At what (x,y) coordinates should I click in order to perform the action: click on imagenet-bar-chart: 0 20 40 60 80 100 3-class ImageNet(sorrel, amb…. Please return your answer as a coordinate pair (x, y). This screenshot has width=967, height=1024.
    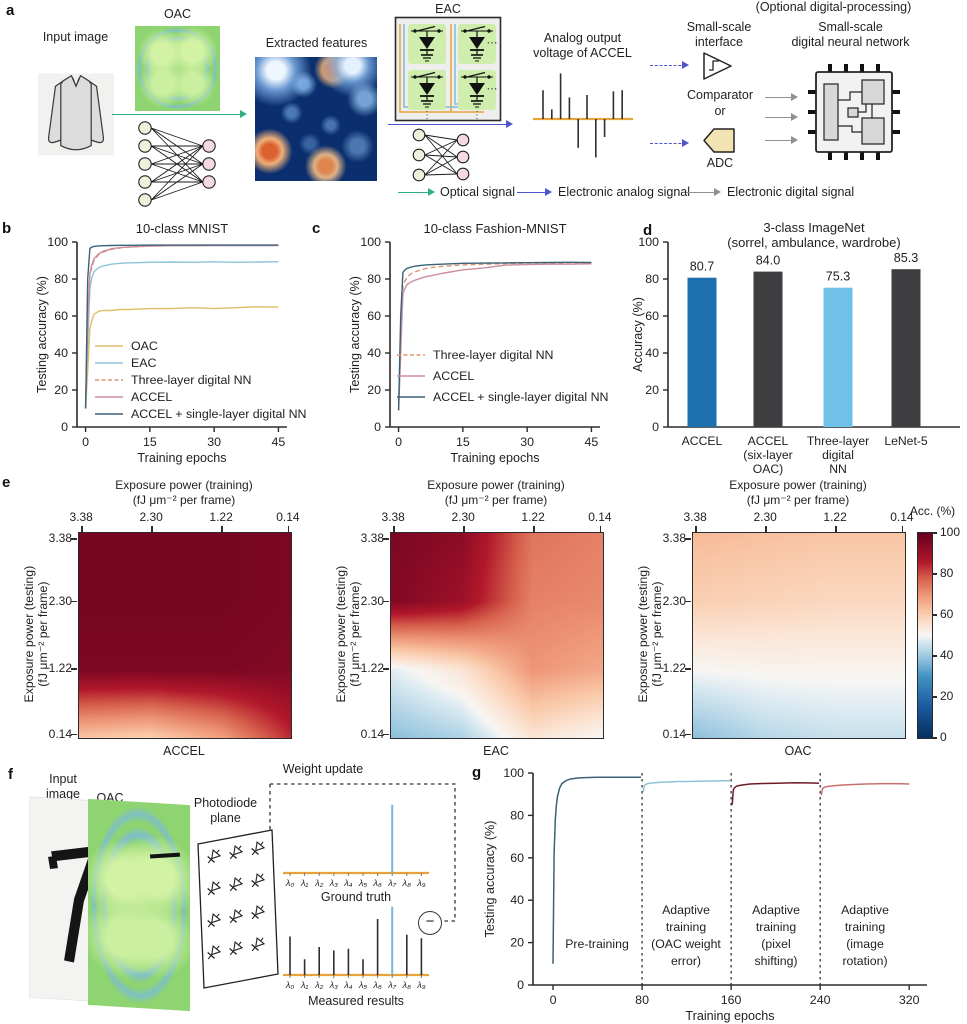
    Looking at the image, I should click on (795, 348).